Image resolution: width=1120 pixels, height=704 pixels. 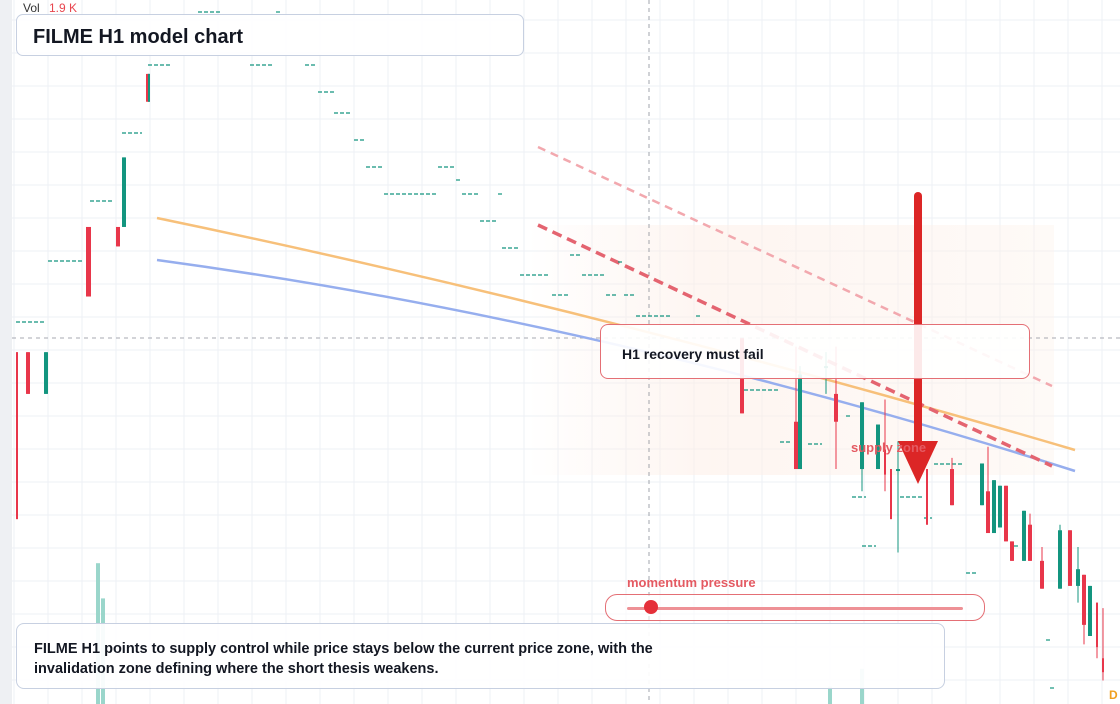 I want to click on corner-badge-text: D, so click(x=1113, y=695).